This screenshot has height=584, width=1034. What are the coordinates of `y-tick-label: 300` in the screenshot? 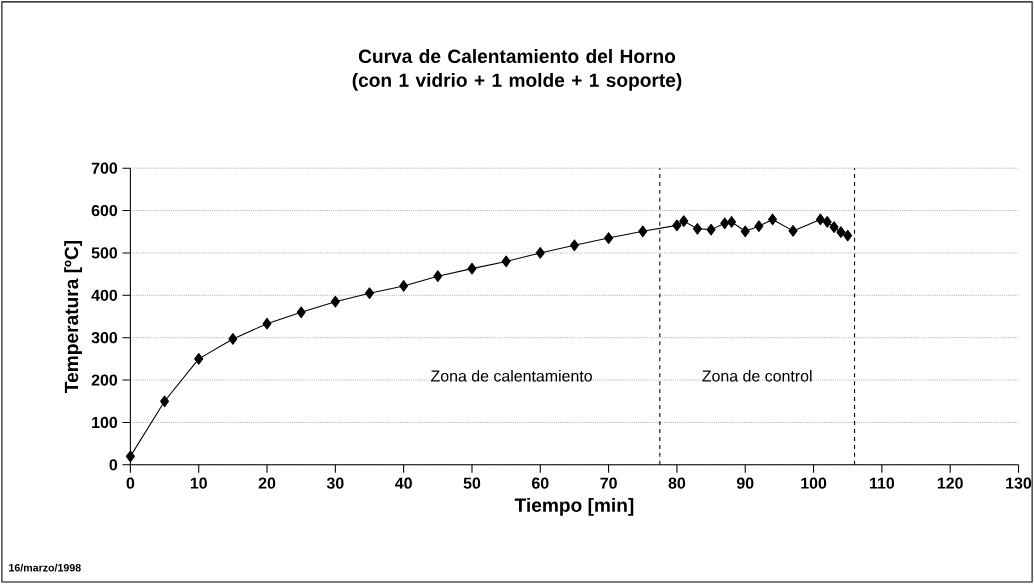 It's located at (104, 338).